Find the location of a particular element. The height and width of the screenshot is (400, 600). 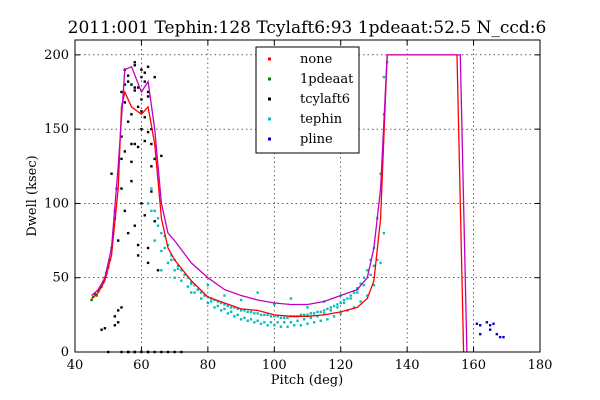

x-axis-label: Pitch (deg) is located at coordinates (307, 380).